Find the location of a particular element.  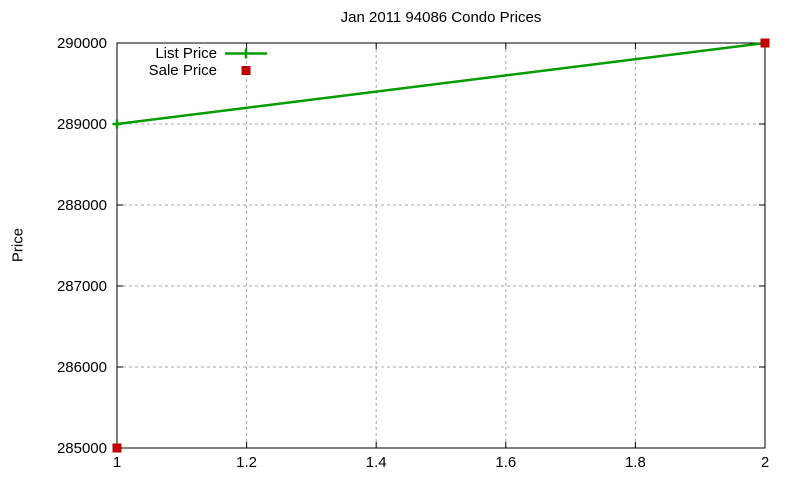

legend-item-sale-price: Sale Price is located at coordinates (193, 70).